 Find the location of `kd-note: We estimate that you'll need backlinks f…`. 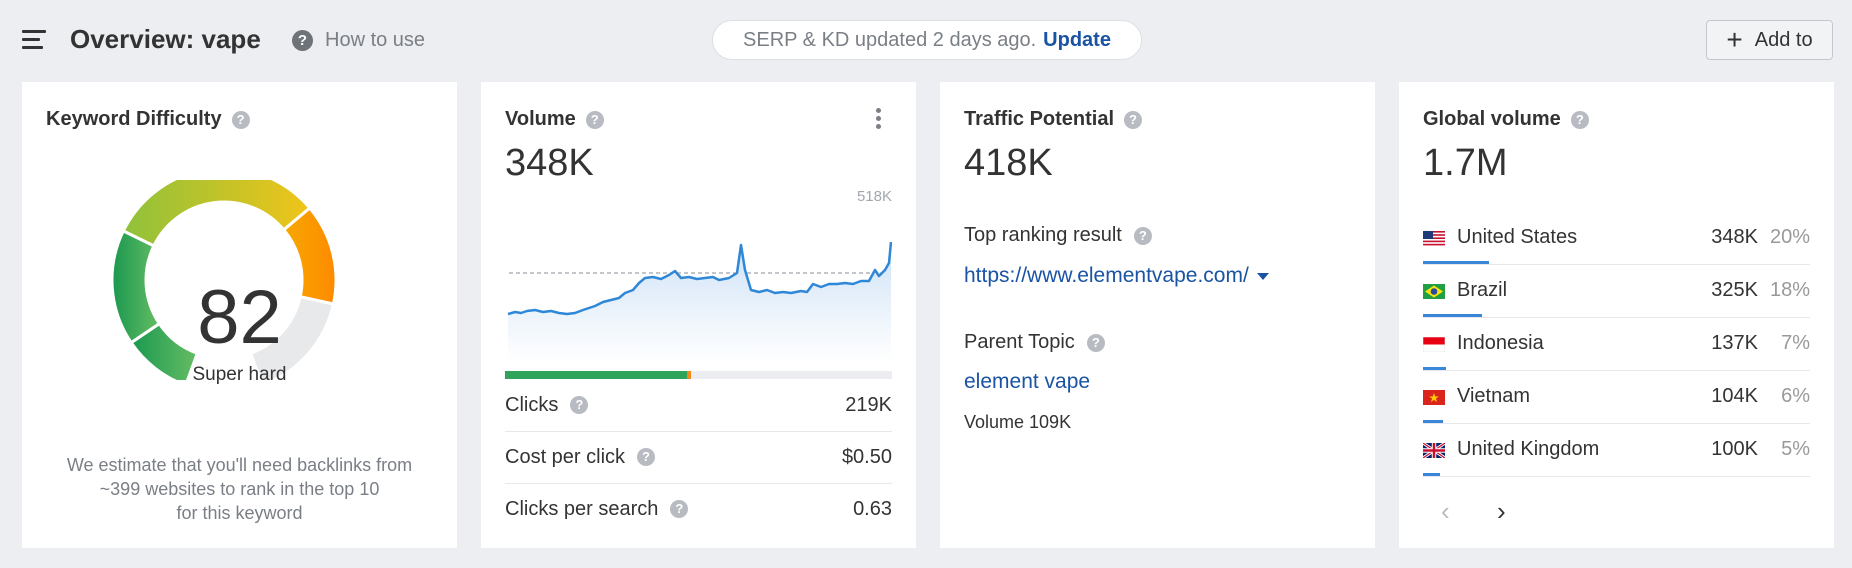

kd-note: We estimate that you'll need backlinks f… is located at coordinates (239, 489).